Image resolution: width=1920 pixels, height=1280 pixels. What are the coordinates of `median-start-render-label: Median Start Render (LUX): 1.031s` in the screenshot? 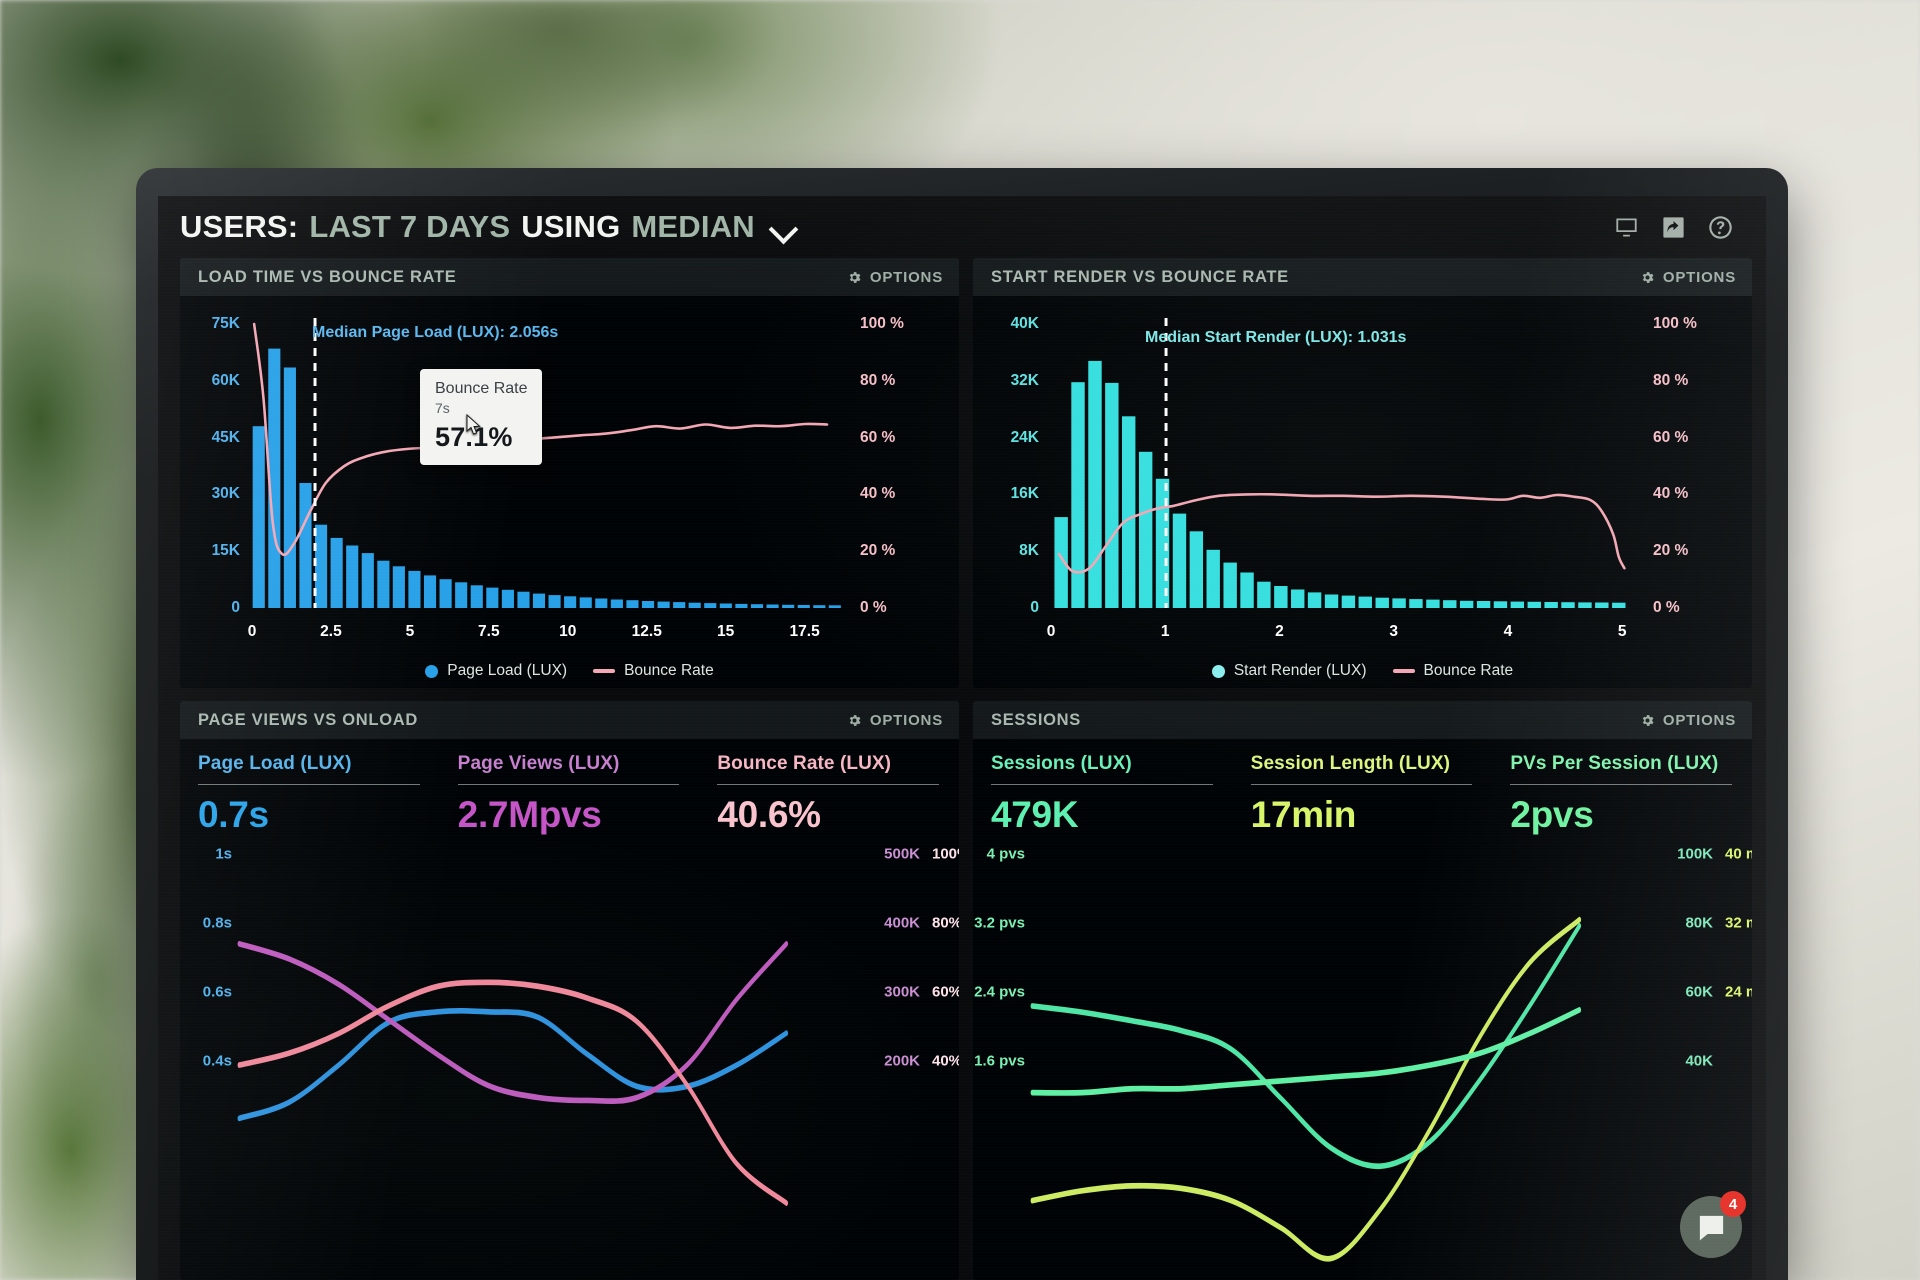 It's located at (1276, 337).